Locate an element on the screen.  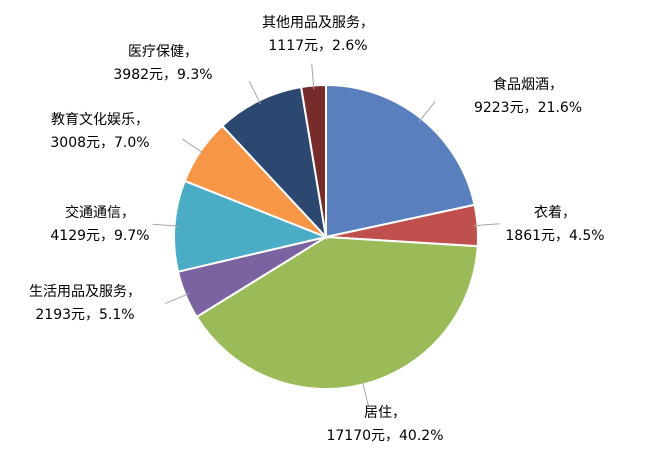
slice-label: 居住， is located at coordinates (385, 413).